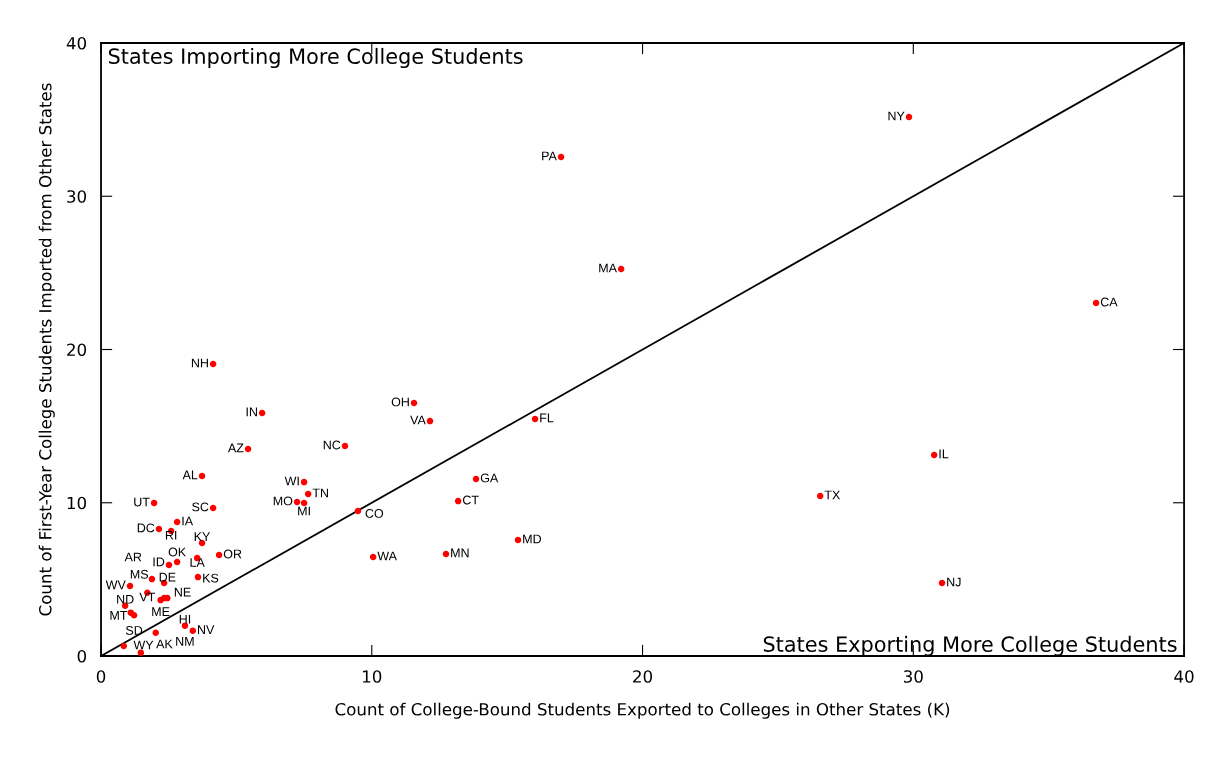 This screenshot has height=757, width=1207. What do you see at coordinates (283, 501) in the screenshot?
I see `data-label: MO` at bounding box center [283, 501].